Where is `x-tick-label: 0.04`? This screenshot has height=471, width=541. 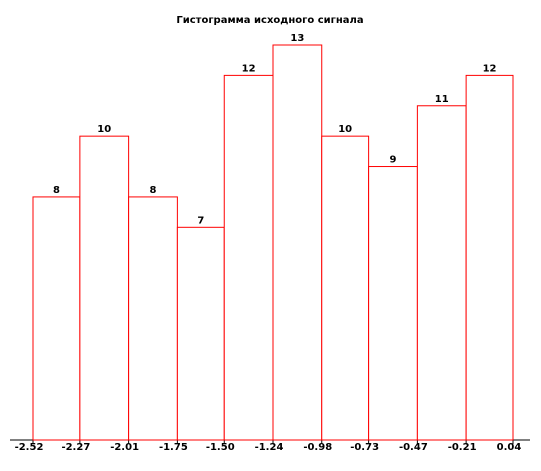 x-tick-label: 0.04 is located at coordinates (509, 447).